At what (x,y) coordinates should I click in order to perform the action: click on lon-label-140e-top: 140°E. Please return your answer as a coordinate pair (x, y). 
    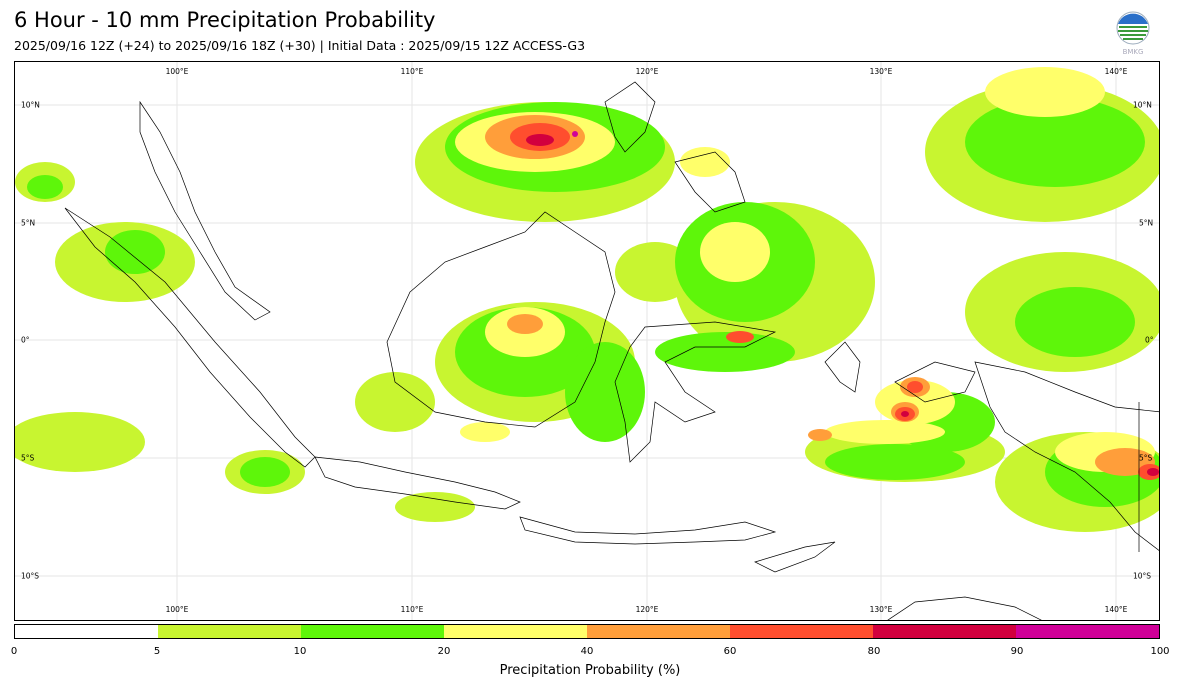
    Looking at the image, I should click on (1116, 71).